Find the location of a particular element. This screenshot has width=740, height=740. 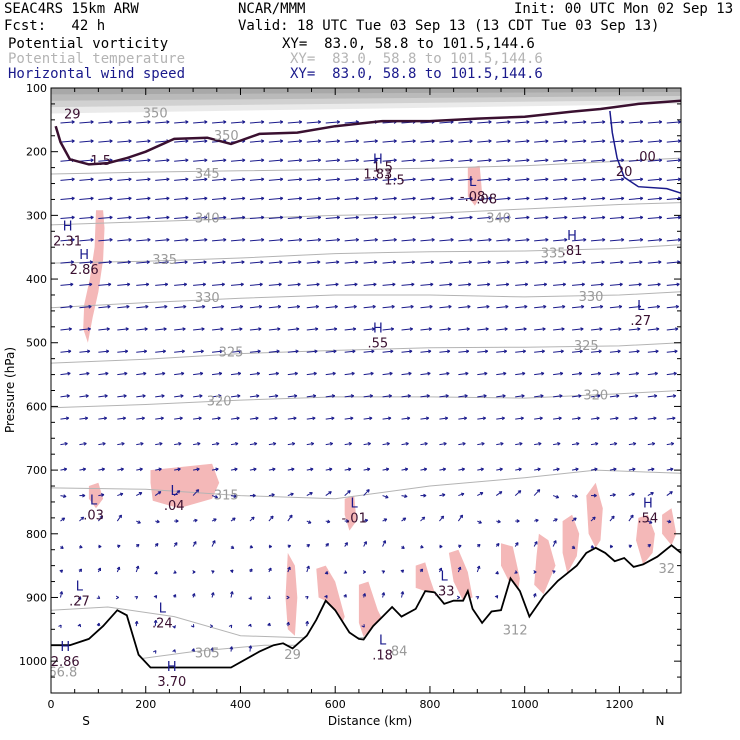

pv-positive-region is located at coordinates (571, 544).